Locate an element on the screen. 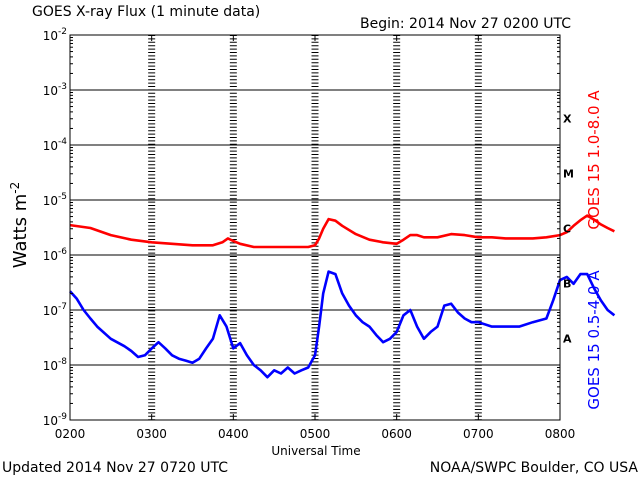  x-tick-label: 0200 is located at coordinates (70, 434).